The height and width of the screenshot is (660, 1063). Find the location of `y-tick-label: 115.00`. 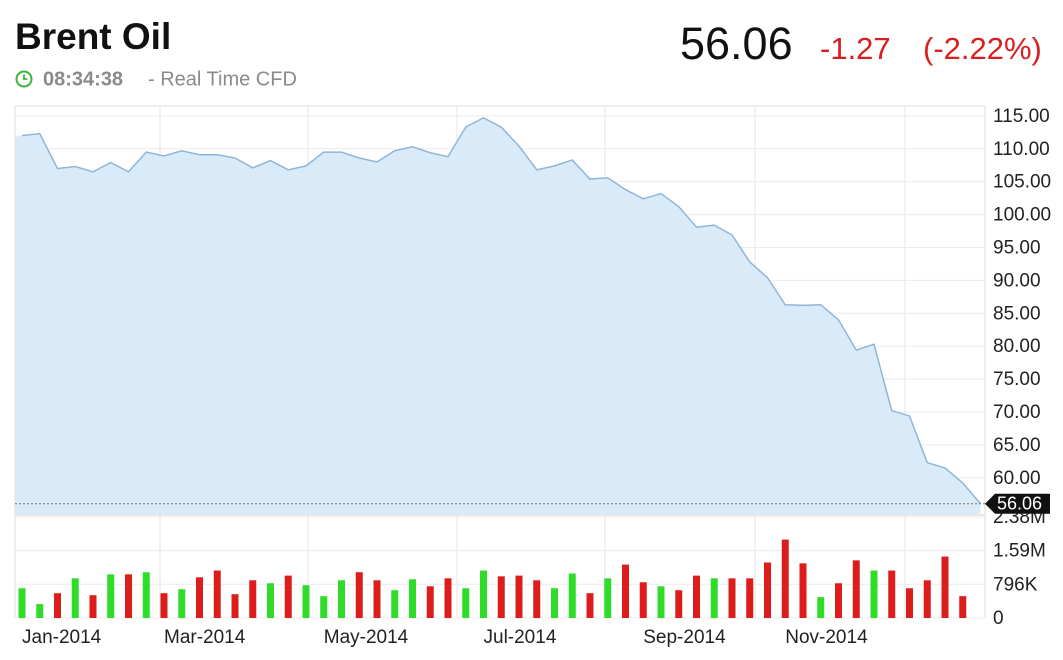

y-tick-label: 115.00 is located at coordinates (1021, 116).